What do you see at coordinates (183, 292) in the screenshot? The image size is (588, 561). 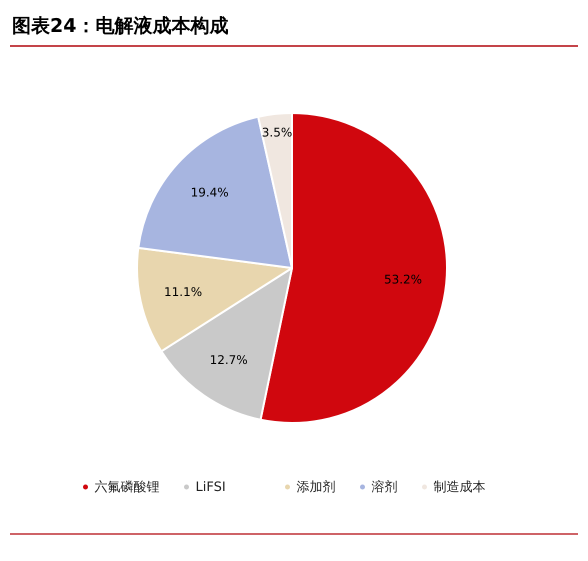 I see `data-label: 11.1%` at bounding box center [183, 292].